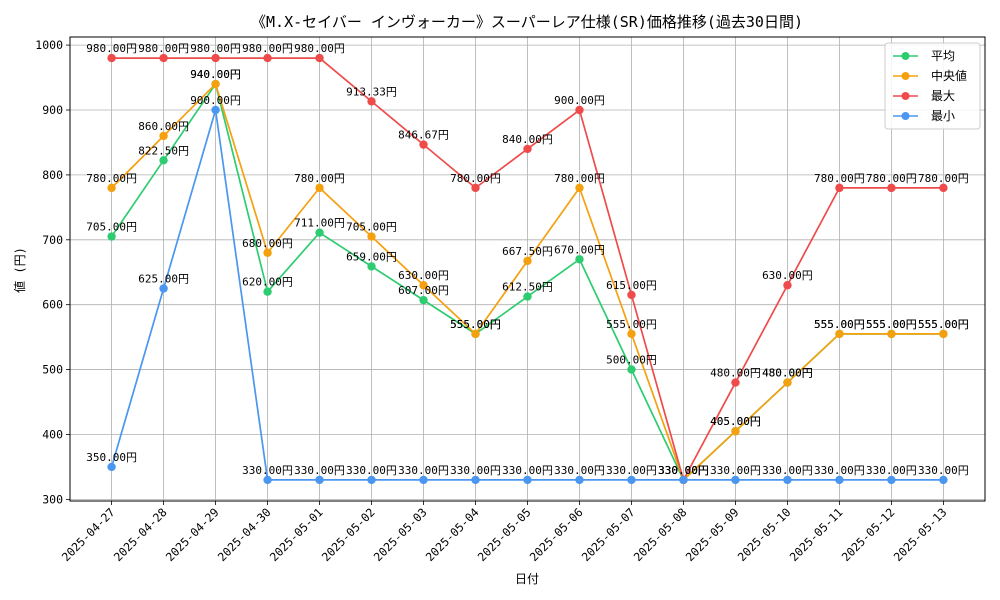  What do you see at coordinates (371, 91) in the screenshot?
I see `series-3-label-6: 913.33円` at bounding box center [371, 91].